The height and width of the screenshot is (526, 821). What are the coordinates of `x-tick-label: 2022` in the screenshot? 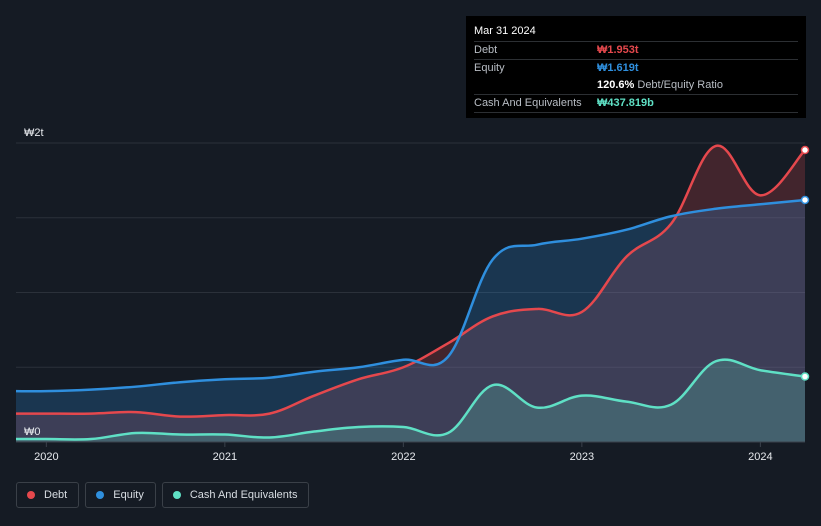 It's located at (403, 457).